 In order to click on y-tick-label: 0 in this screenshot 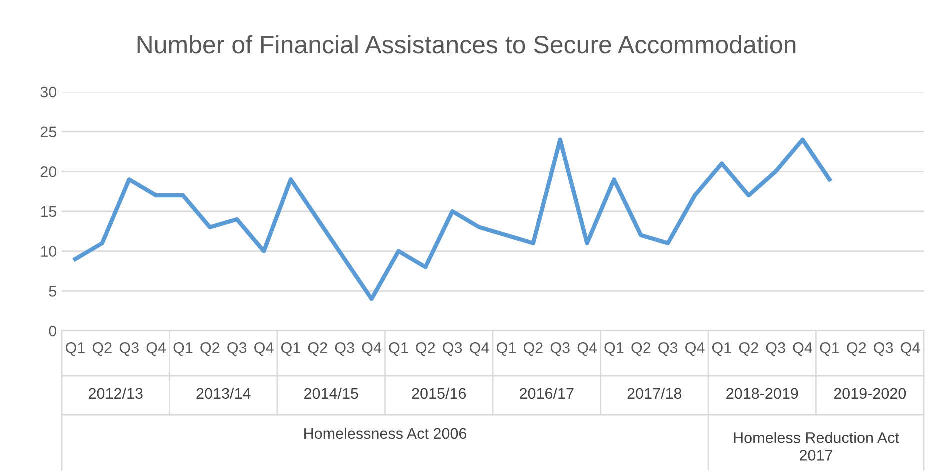, I will do `click(53, 331)`.